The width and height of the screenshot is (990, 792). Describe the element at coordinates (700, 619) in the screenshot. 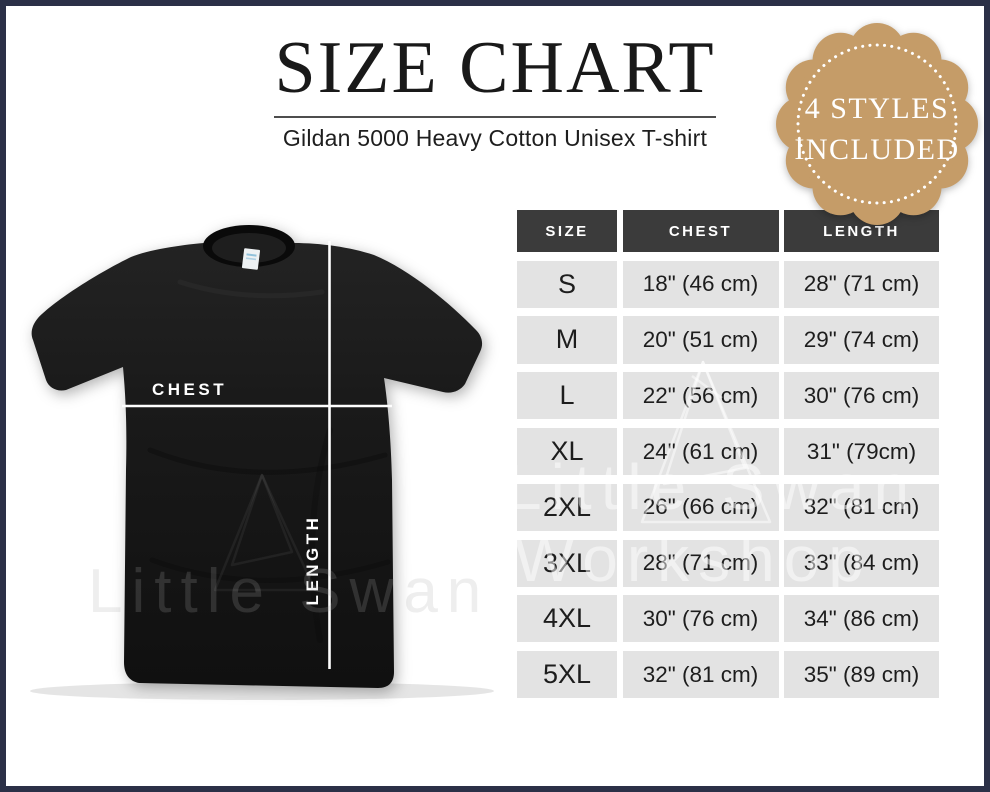

I see `cell-chest: 30" (76 cm)` at that location.